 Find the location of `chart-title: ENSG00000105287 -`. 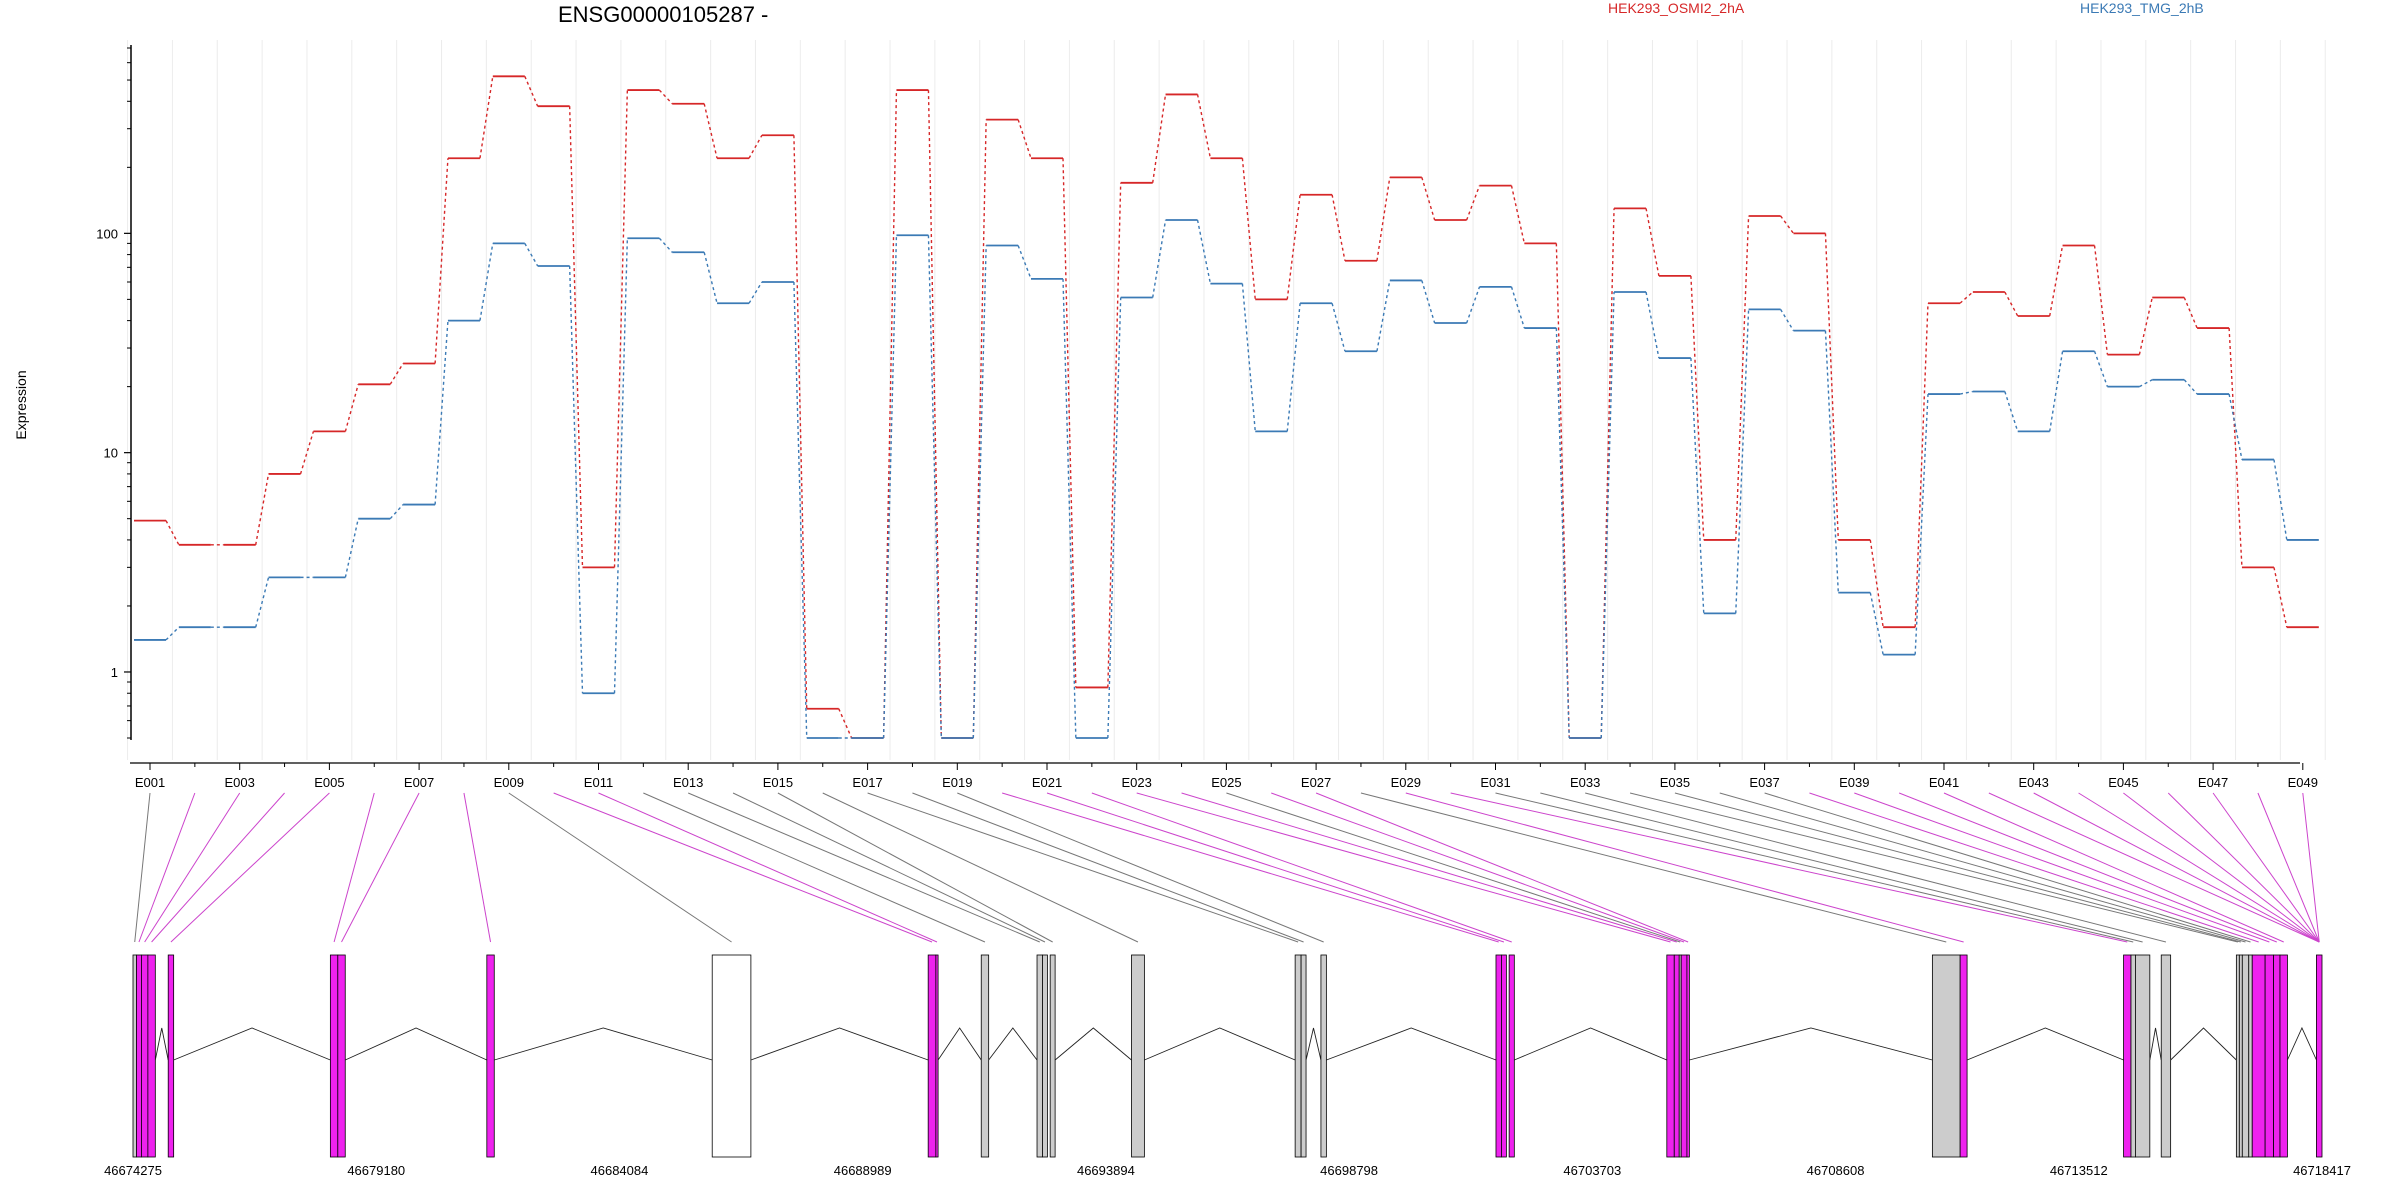

chart-title: ENSG00000105287 - is located at coordinates (663, 14).